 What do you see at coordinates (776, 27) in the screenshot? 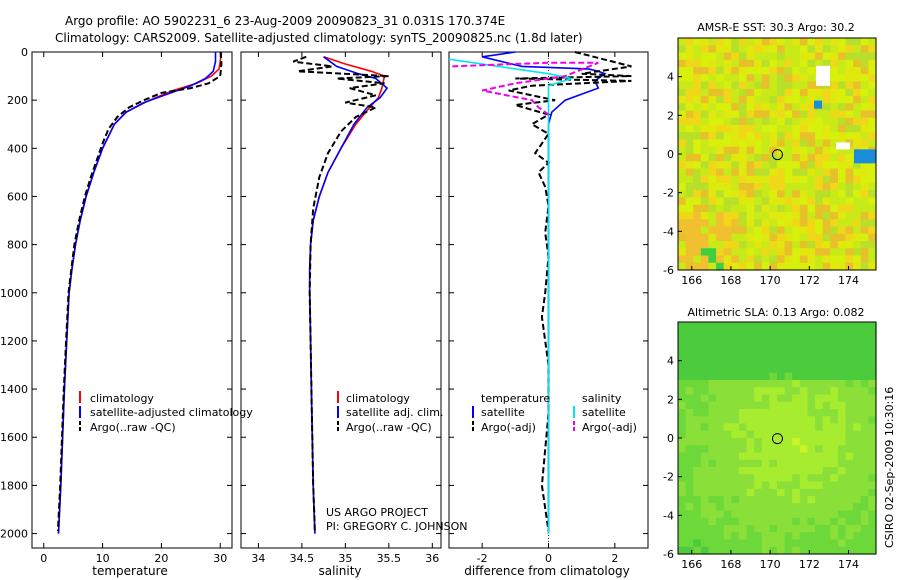
I see `sst-map-title: AMSR-E SST: 30.3 Argo: 30.2` at bounding box center [776, 27].